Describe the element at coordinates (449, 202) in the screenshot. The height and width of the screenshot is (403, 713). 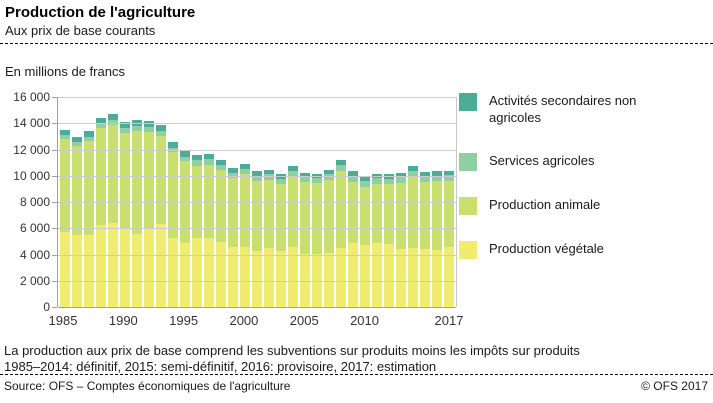
I see `bar-2017` at that location.